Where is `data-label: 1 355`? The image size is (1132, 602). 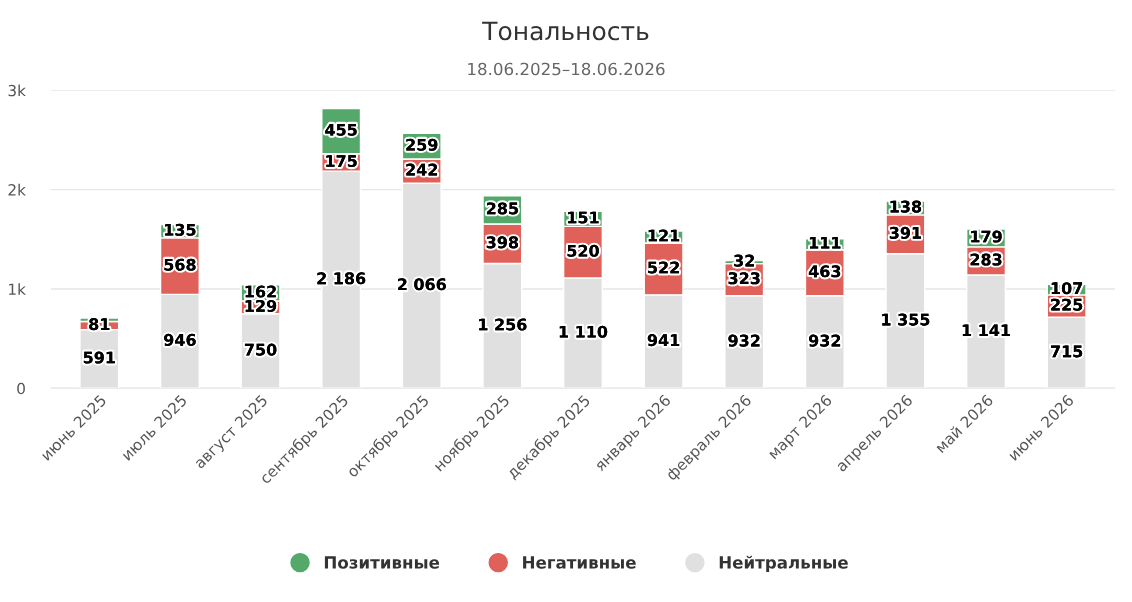
data-label: 1 355 is located at coordinates (906, 319).